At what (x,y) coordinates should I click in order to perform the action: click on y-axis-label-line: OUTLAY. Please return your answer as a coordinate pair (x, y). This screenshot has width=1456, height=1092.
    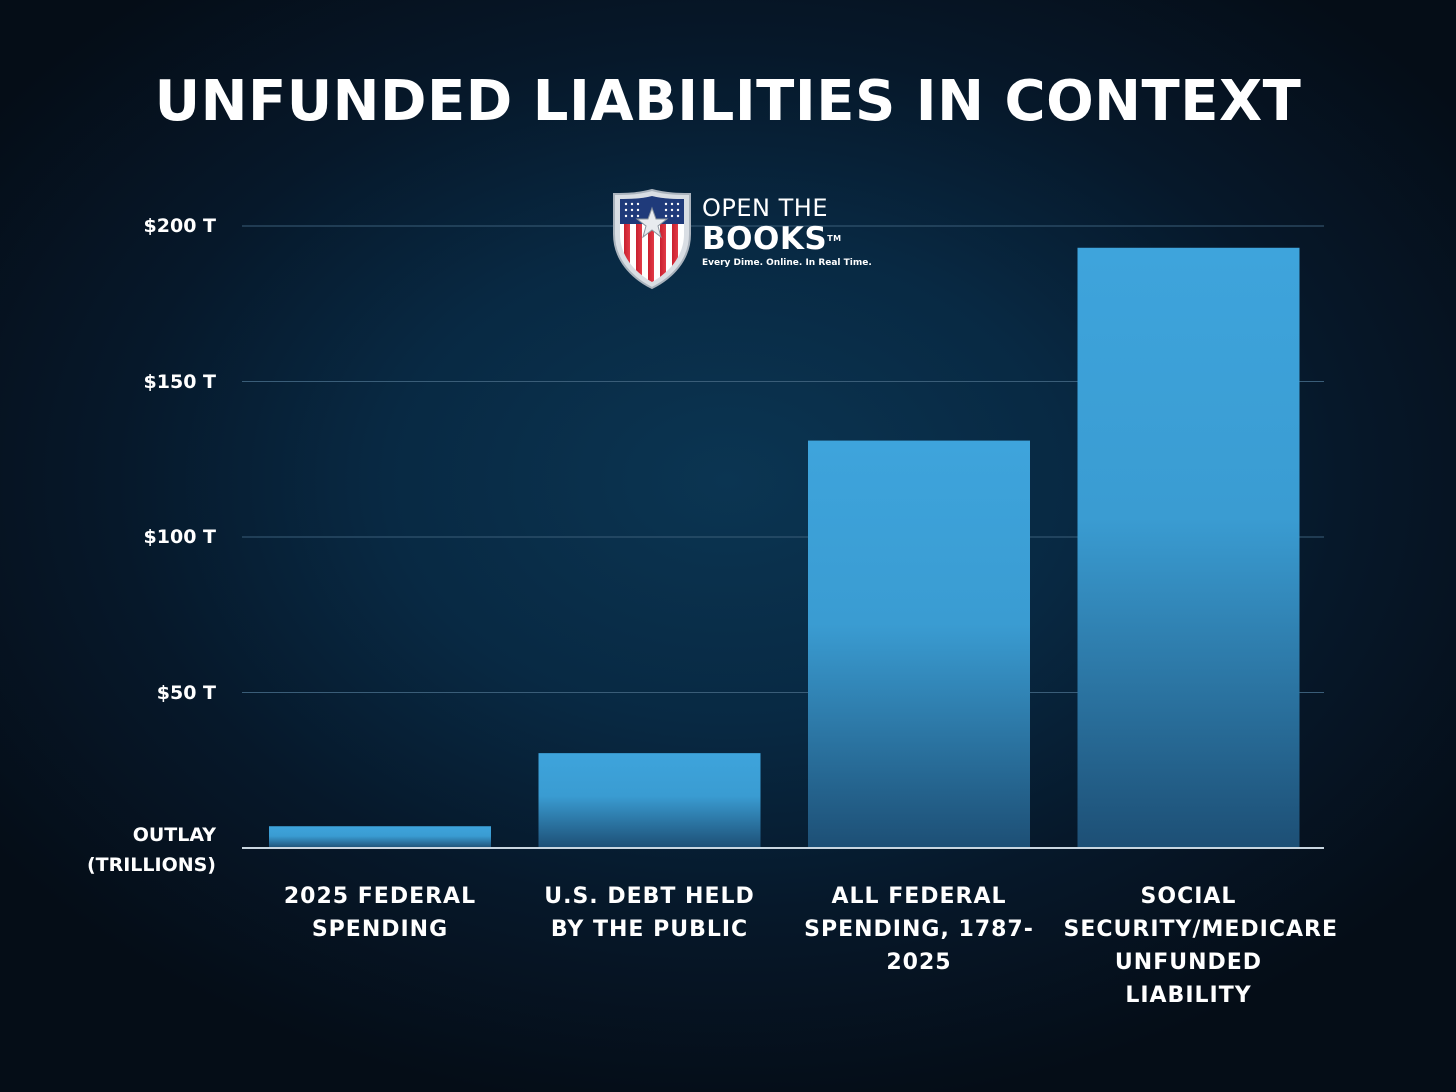
    Looking at the image, I should click on (174, 835).